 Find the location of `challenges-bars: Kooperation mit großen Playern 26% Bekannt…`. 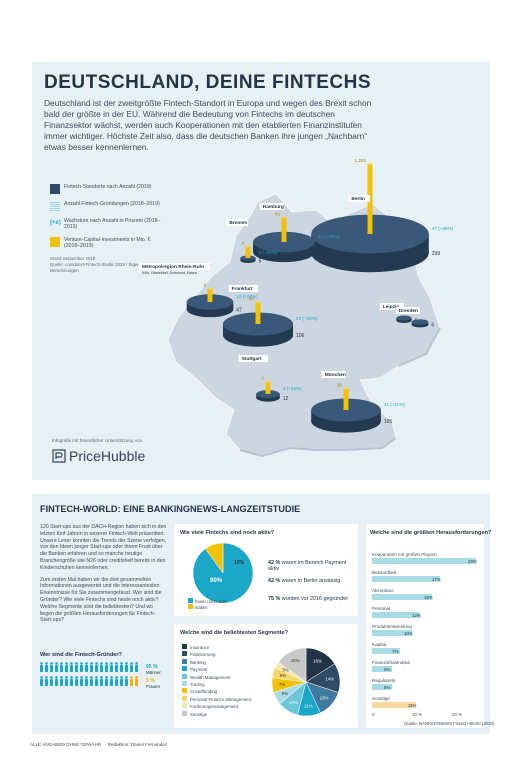

challenges-bars: Kooperation mit großen Playern 26% Bekannt… is located at coordinates (427, 633).